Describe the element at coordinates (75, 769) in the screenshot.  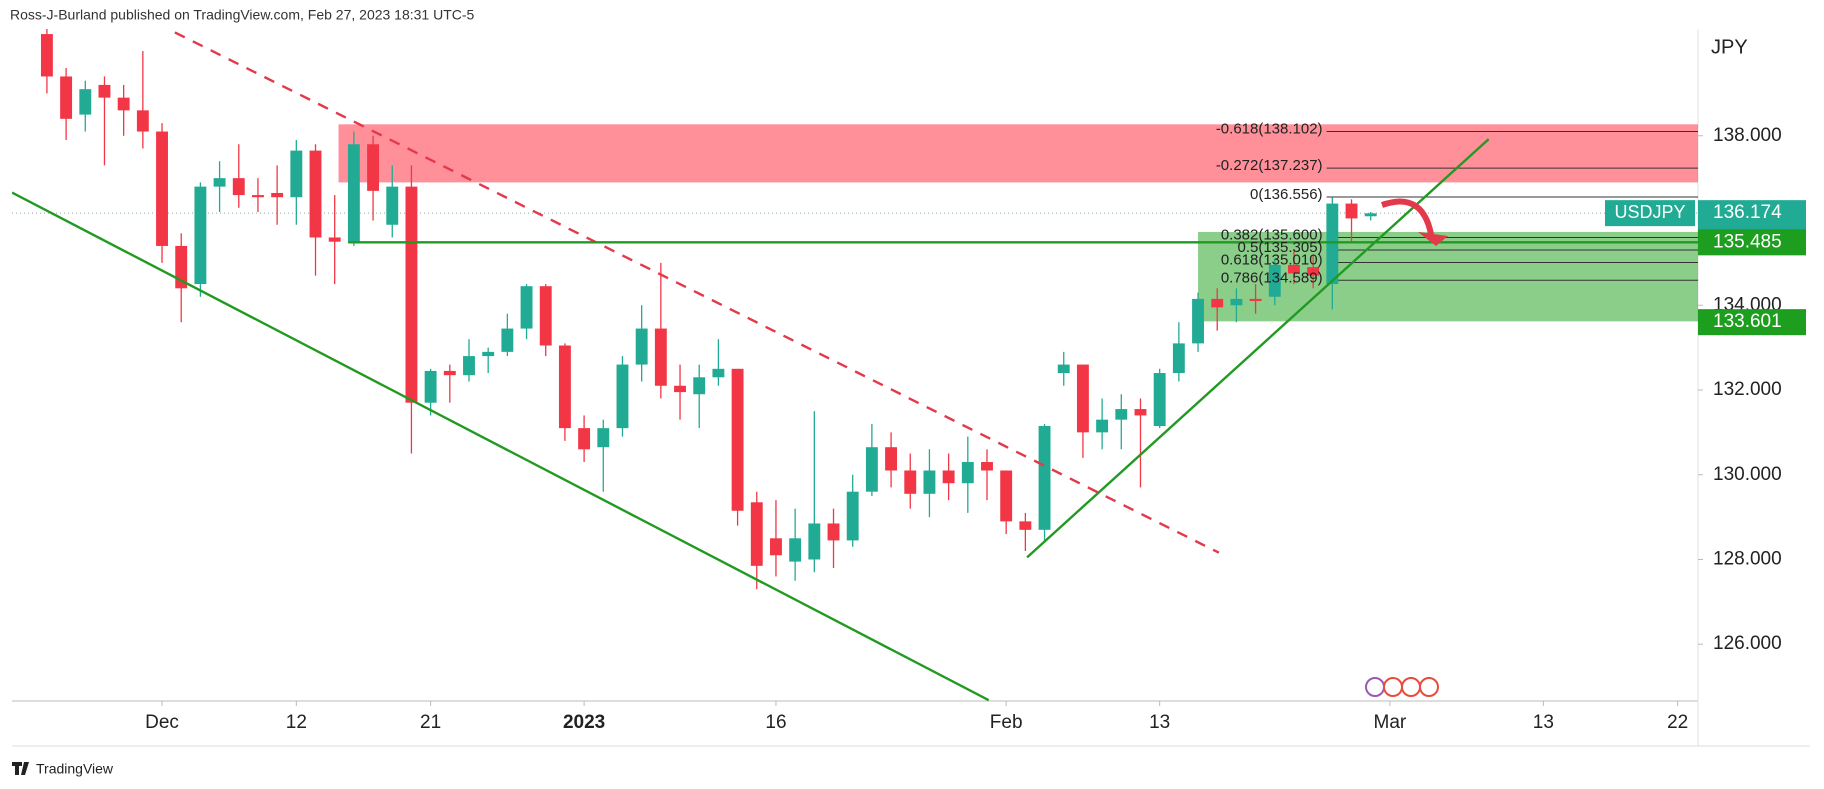
I see `footer-text: TradingView` at that location.